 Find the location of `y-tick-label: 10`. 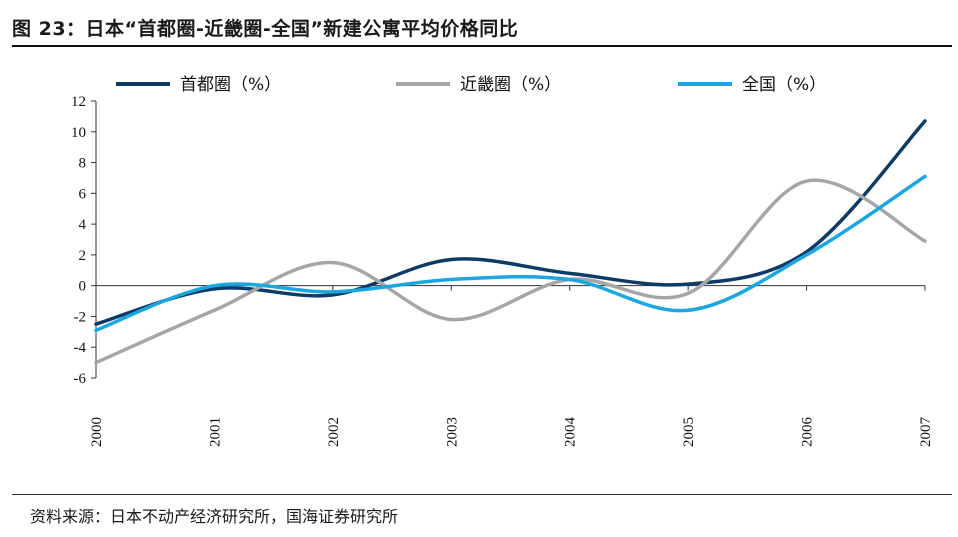

y-tick-label: 10 is located at coordinates (78, 133).